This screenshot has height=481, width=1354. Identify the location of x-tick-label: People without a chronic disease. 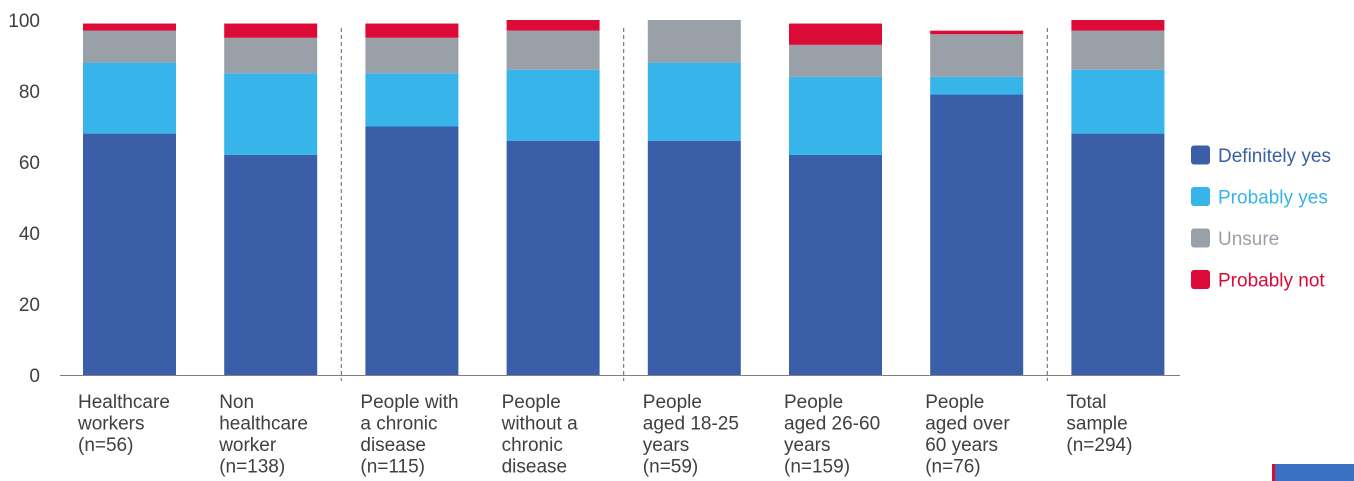
(539, 435).